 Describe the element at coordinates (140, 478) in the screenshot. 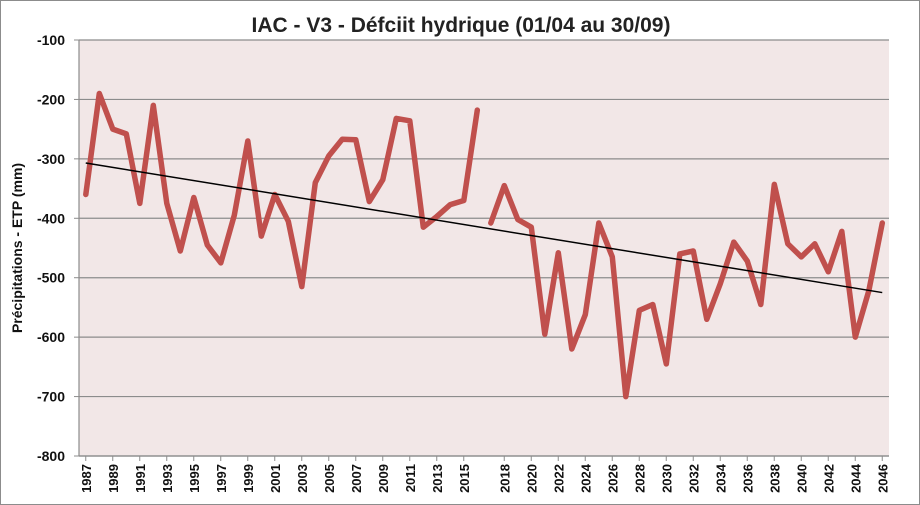

I see `x-tick-label: 1991` at that location.